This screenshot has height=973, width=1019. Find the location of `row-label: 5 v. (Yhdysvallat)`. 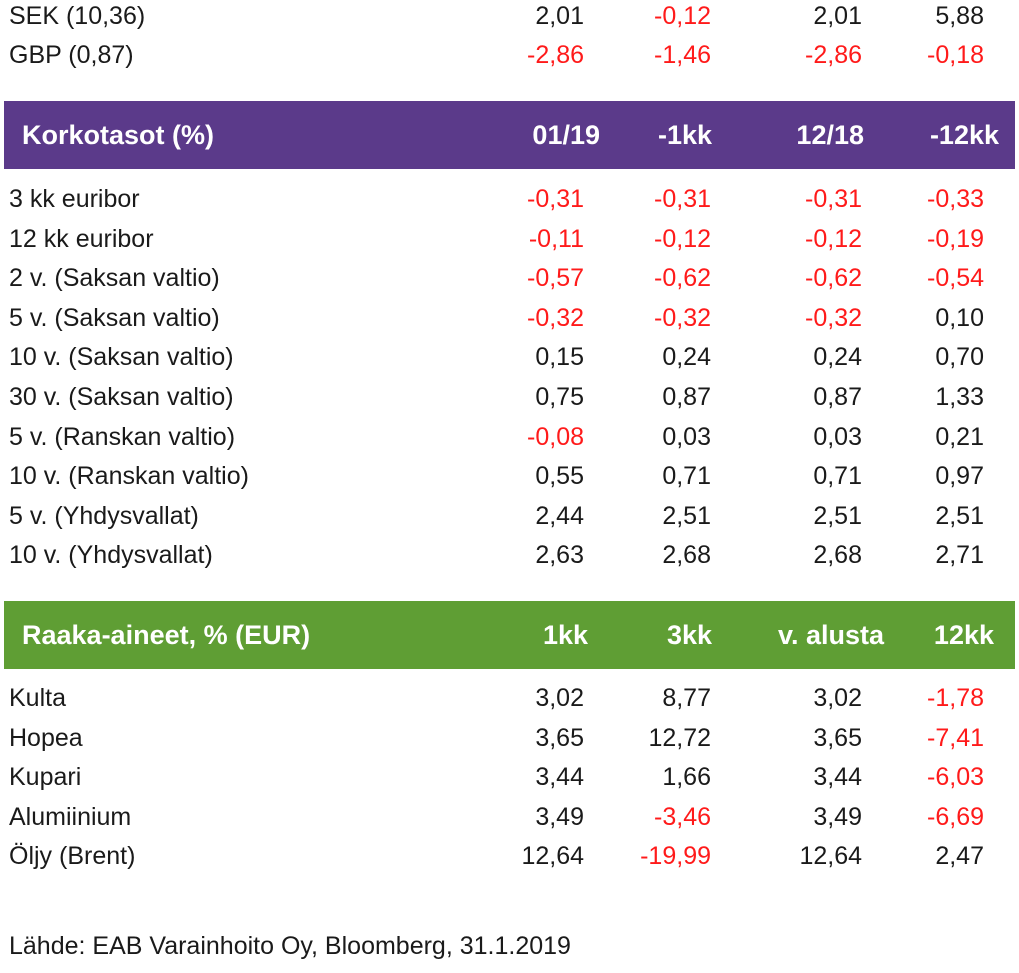

row-label: 5 v. (Yhdysvallat) is located at coordinates (104, 515).